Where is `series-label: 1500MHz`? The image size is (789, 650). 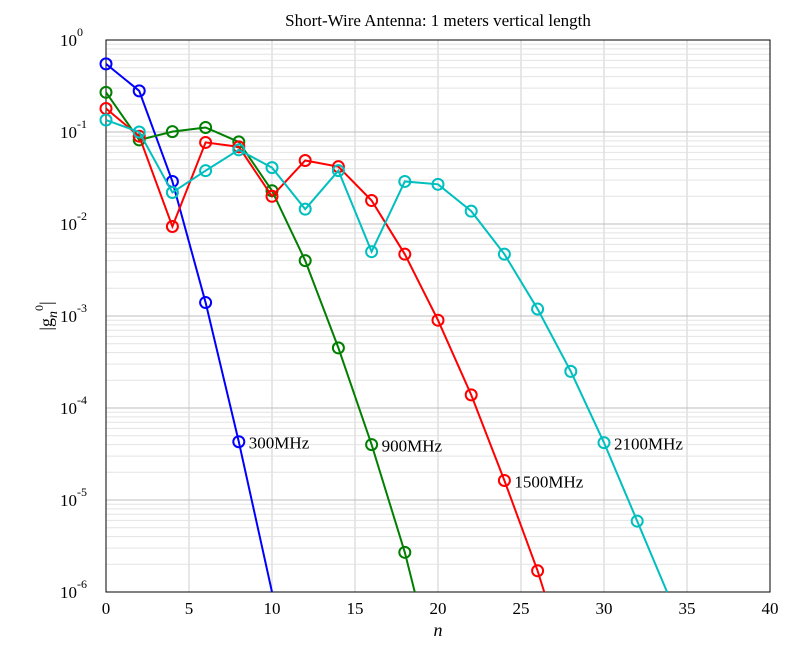 series-label: 1500MHz is located at coordinates (548, 481).